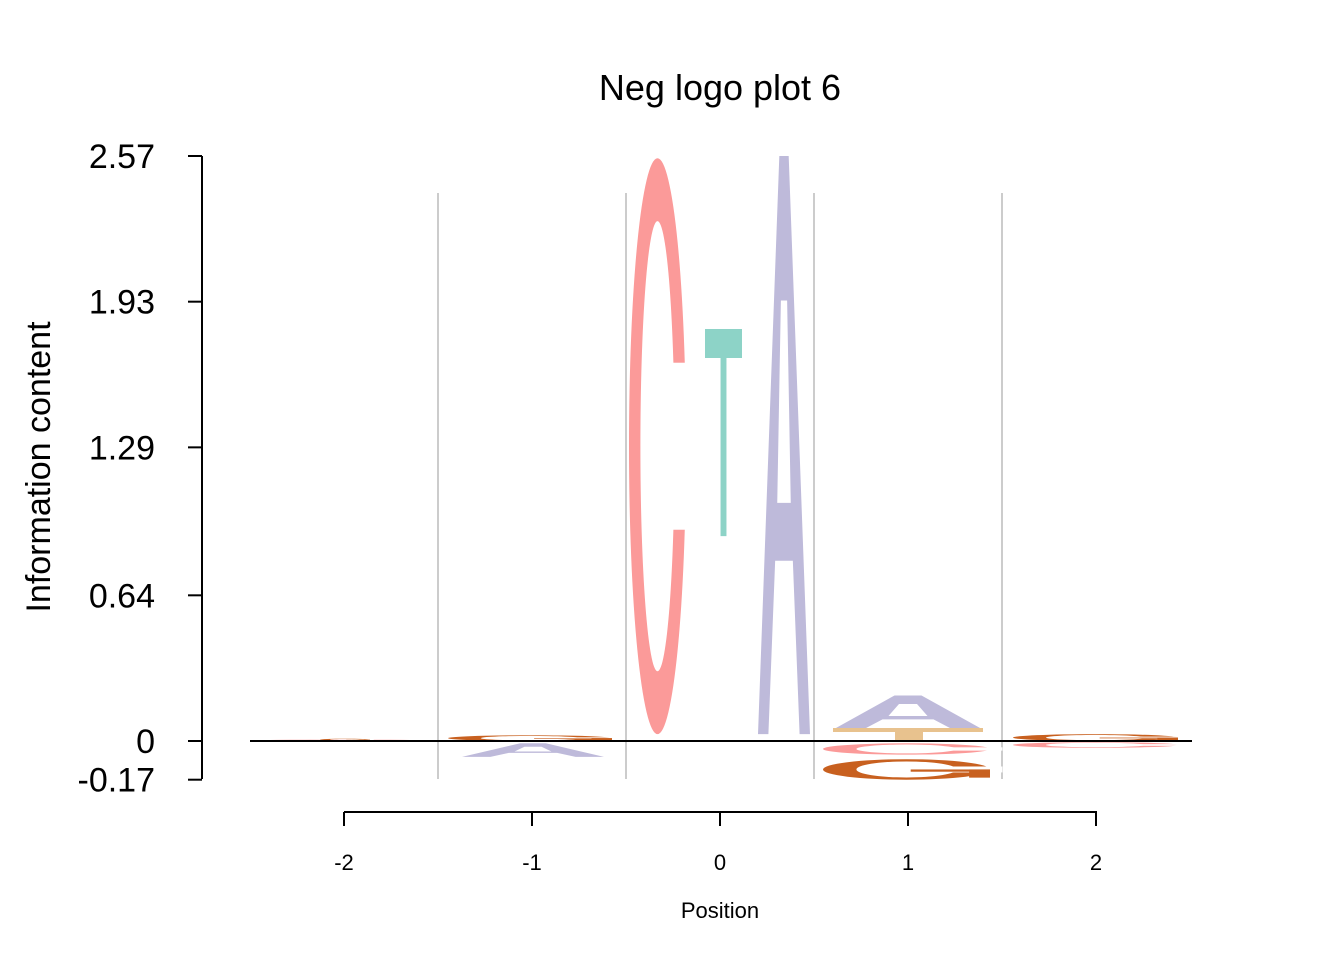  Describe the element at coordinates (122, 157) in the screenshot. I see `y-tick-label: 2.57` at that location.